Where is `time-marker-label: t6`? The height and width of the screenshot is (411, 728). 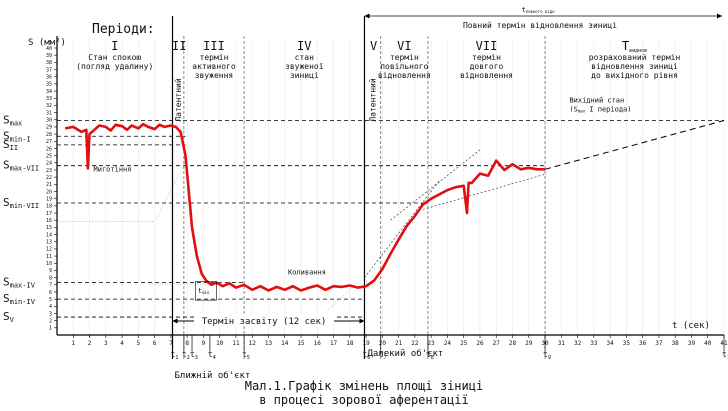 time-marker-label: t6 is located at coordinates (366, 355).